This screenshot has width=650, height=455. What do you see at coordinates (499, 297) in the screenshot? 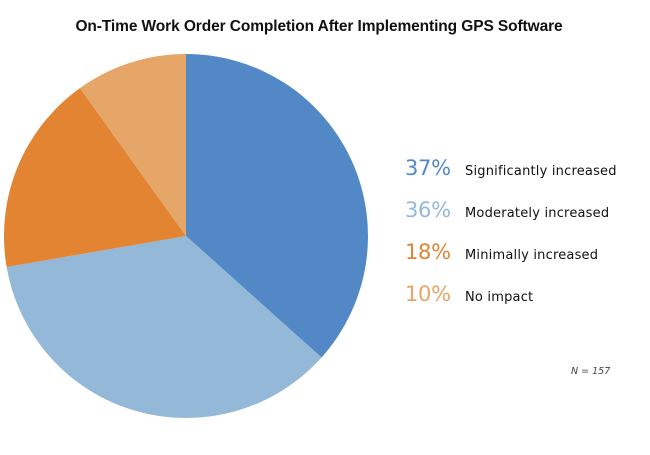
I see `legend-label: No impact` at bounding box center [499, 297].